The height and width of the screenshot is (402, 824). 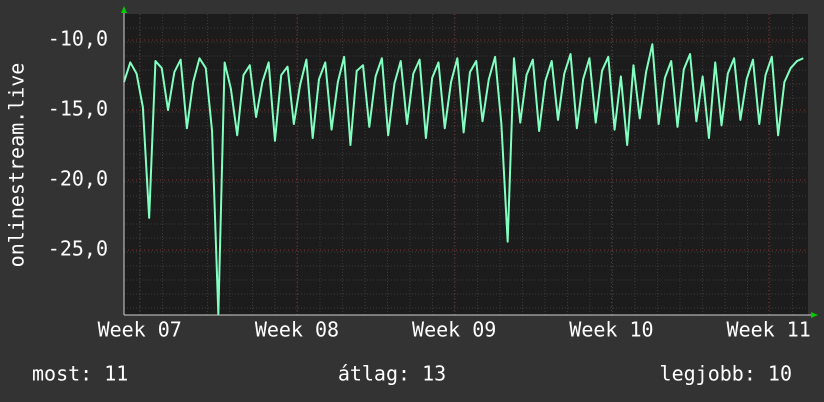 What do you see at coordinates (17, 165) in the screenshot?
I see `y-axis-label: onlinestream.live` at bounding box center [17, 165].